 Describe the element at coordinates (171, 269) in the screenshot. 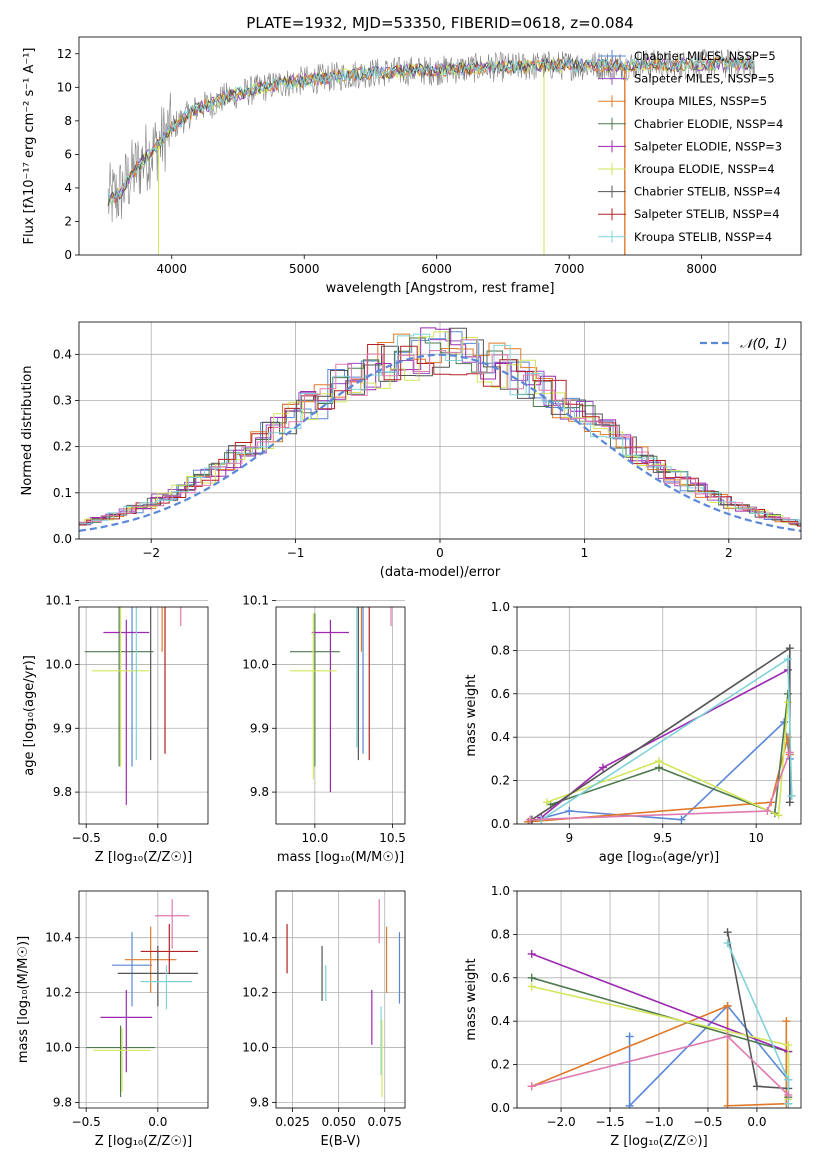

I see `x-tick-label: 4000` at that location.